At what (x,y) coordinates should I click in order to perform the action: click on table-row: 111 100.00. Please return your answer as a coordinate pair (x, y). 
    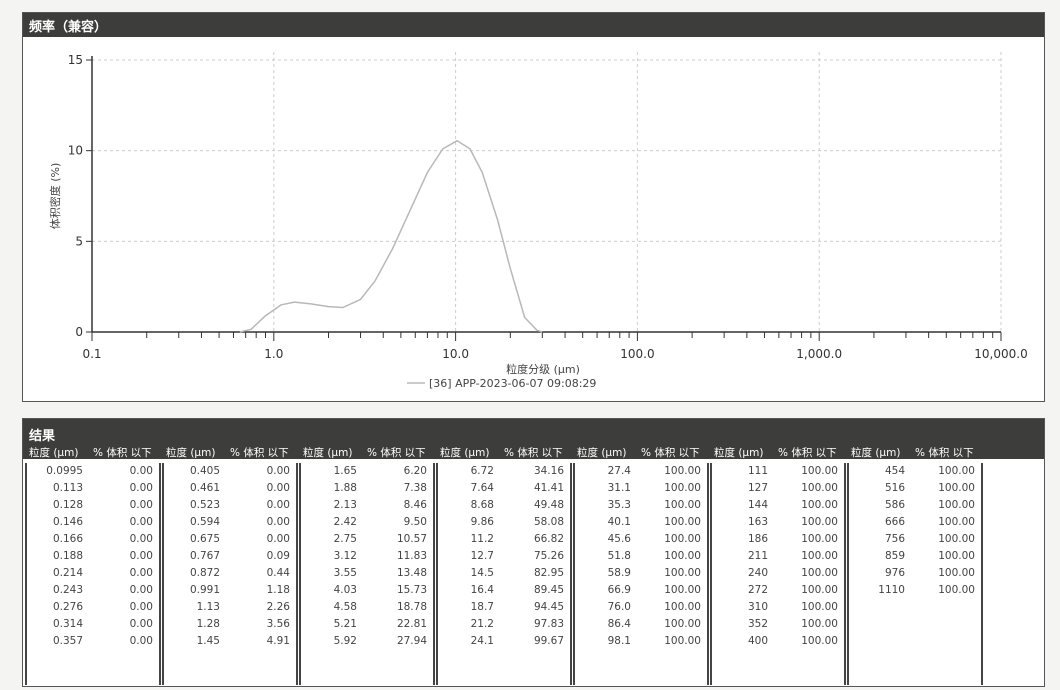
    Looking at the image, I should click on (778, 471).